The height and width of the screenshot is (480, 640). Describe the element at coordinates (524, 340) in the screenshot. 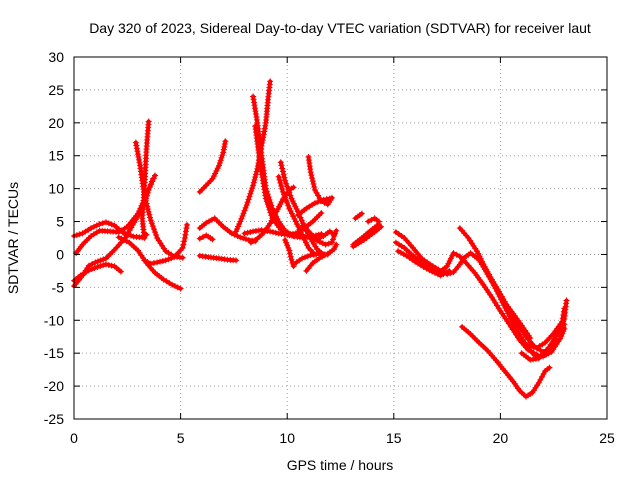

I see `series-s39` at that location.